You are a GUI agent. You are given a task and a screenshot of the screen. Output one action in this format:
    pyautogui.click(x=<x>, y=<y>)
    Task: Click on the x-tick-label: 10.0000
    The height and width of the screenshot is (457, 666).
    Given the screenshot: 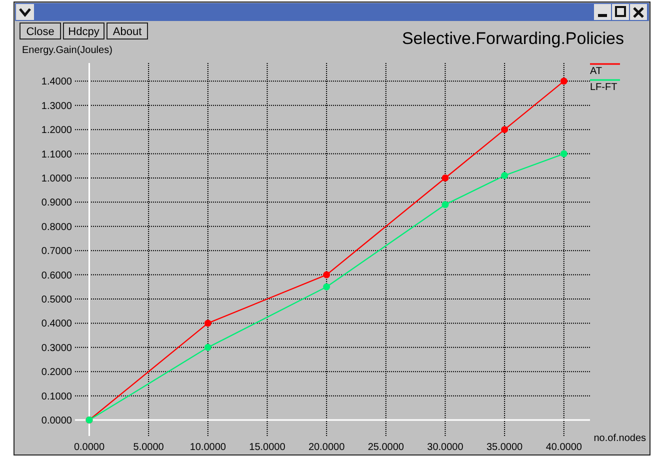 What is the action you would take?
    pyautogui.click(x=208, y=447)
    